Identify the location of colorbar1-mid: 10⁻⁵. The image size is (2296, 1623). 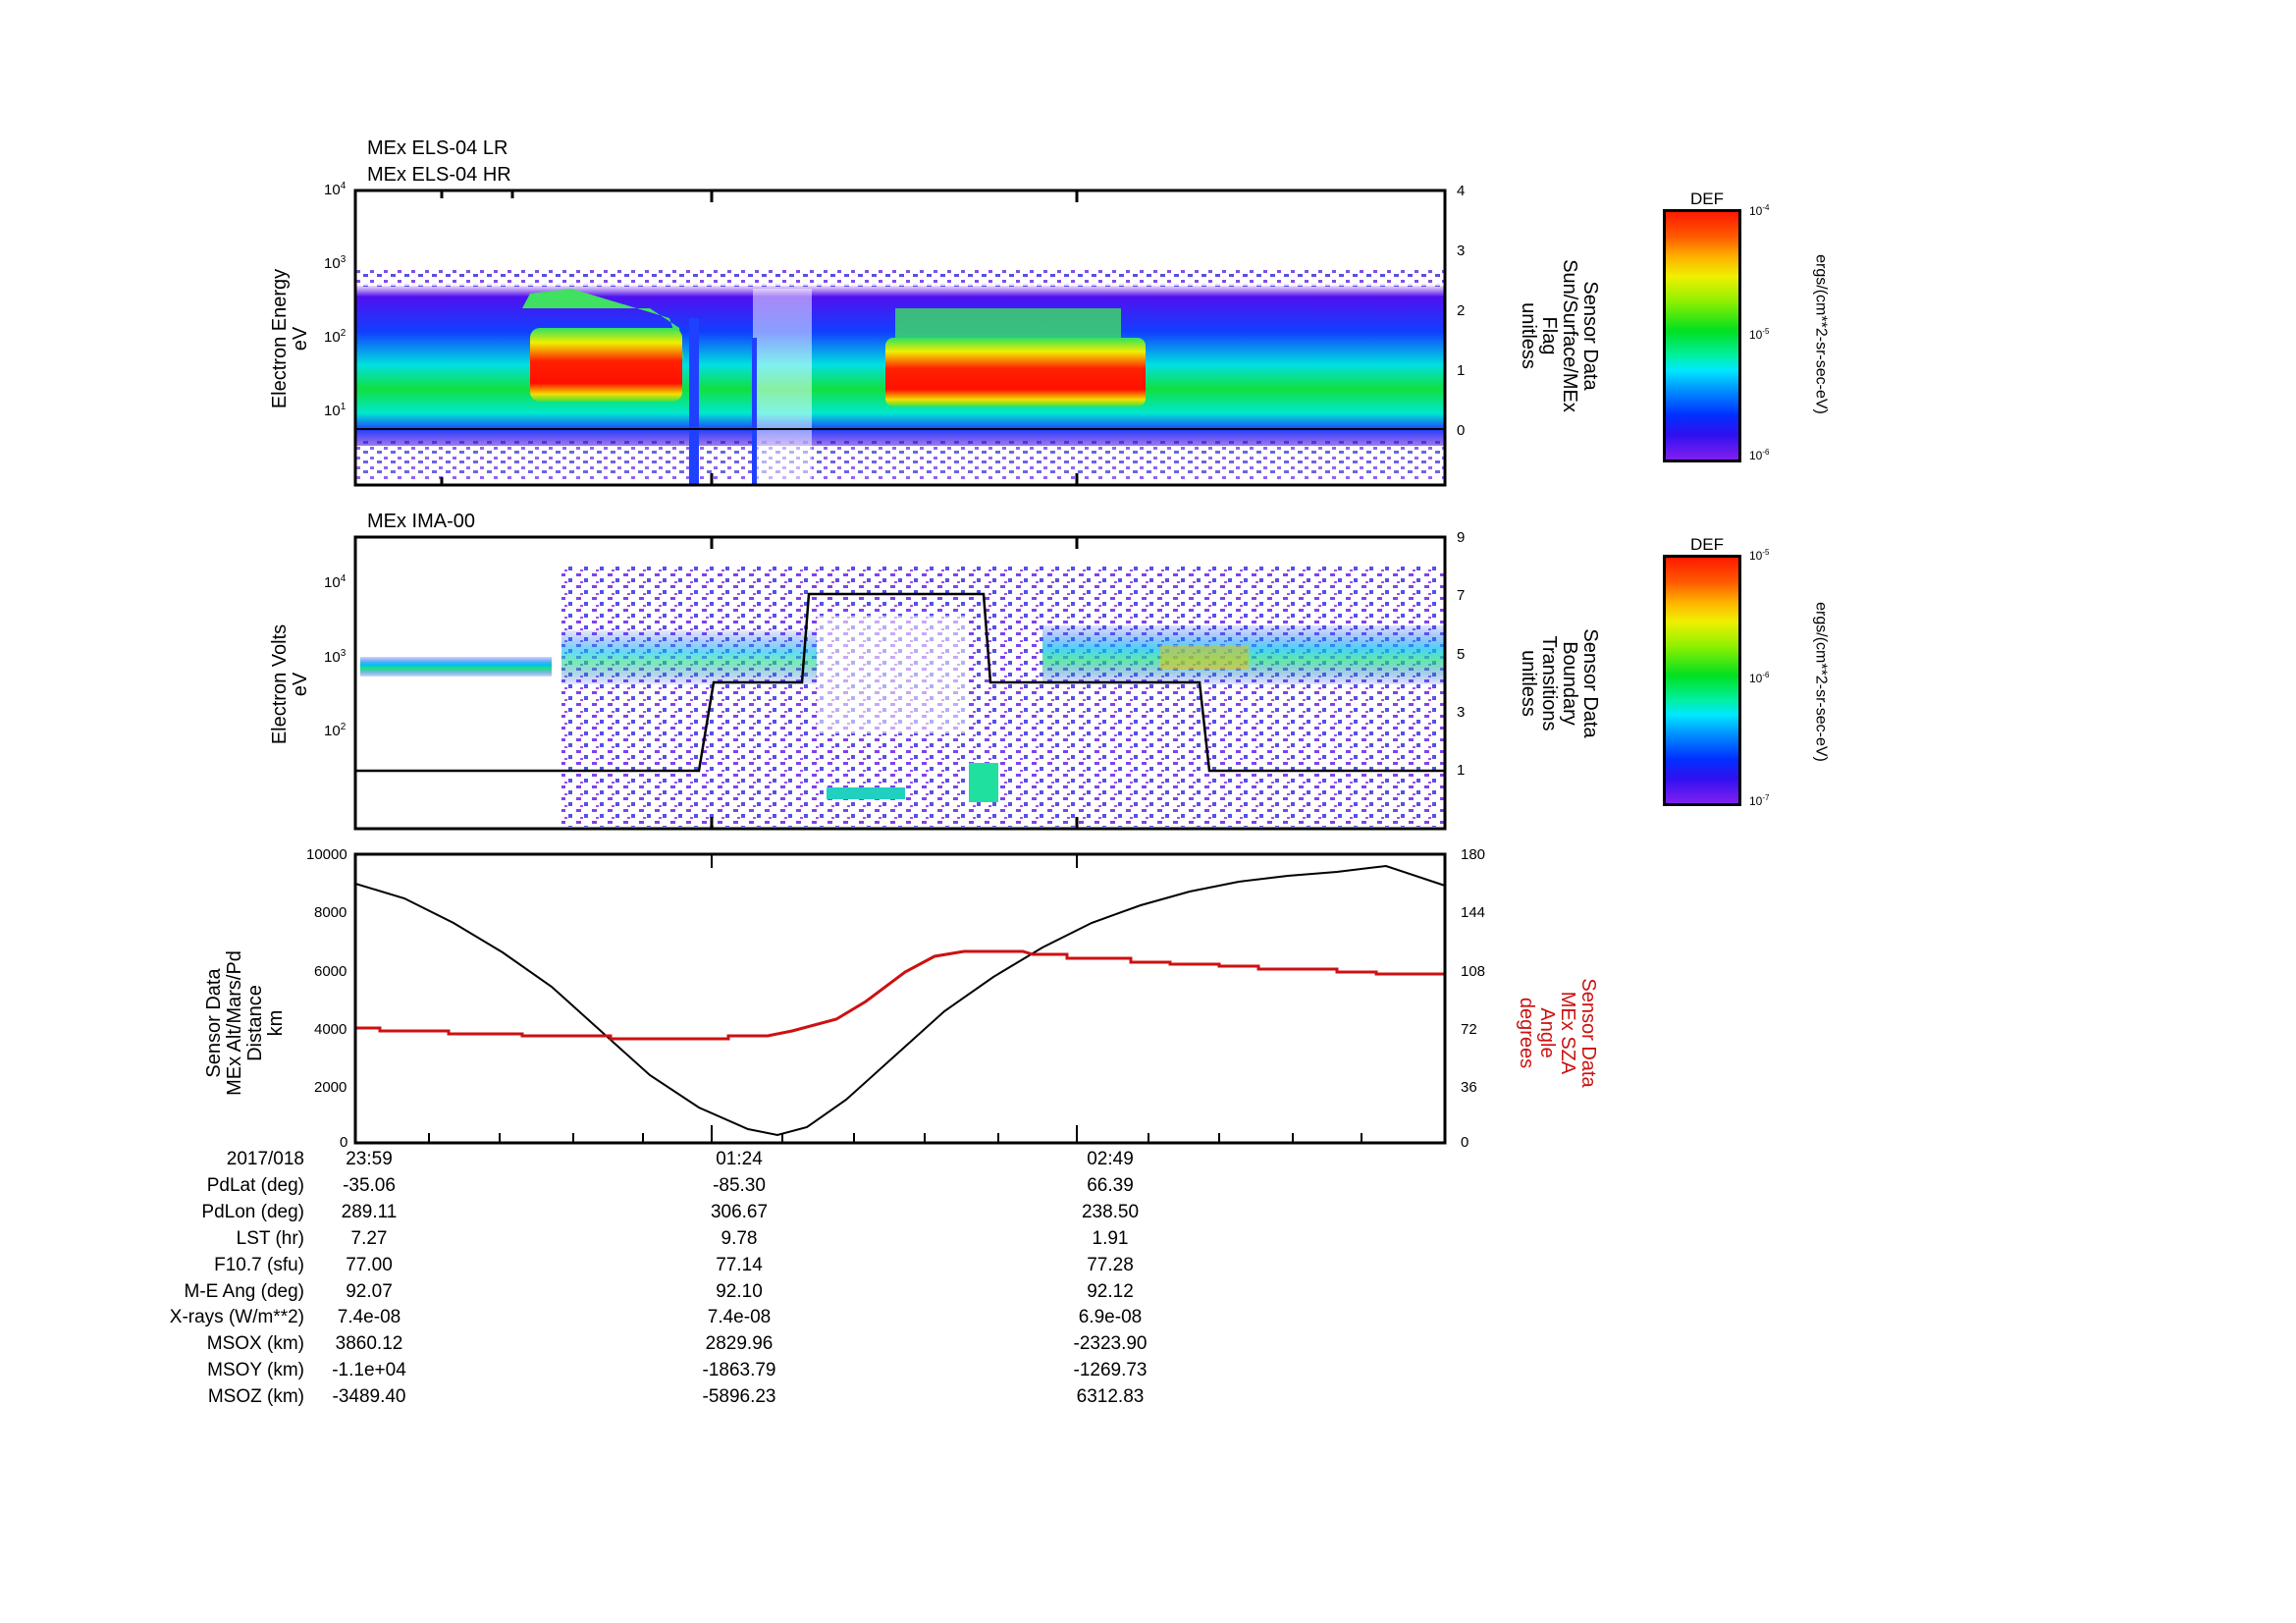
(1759, 334).